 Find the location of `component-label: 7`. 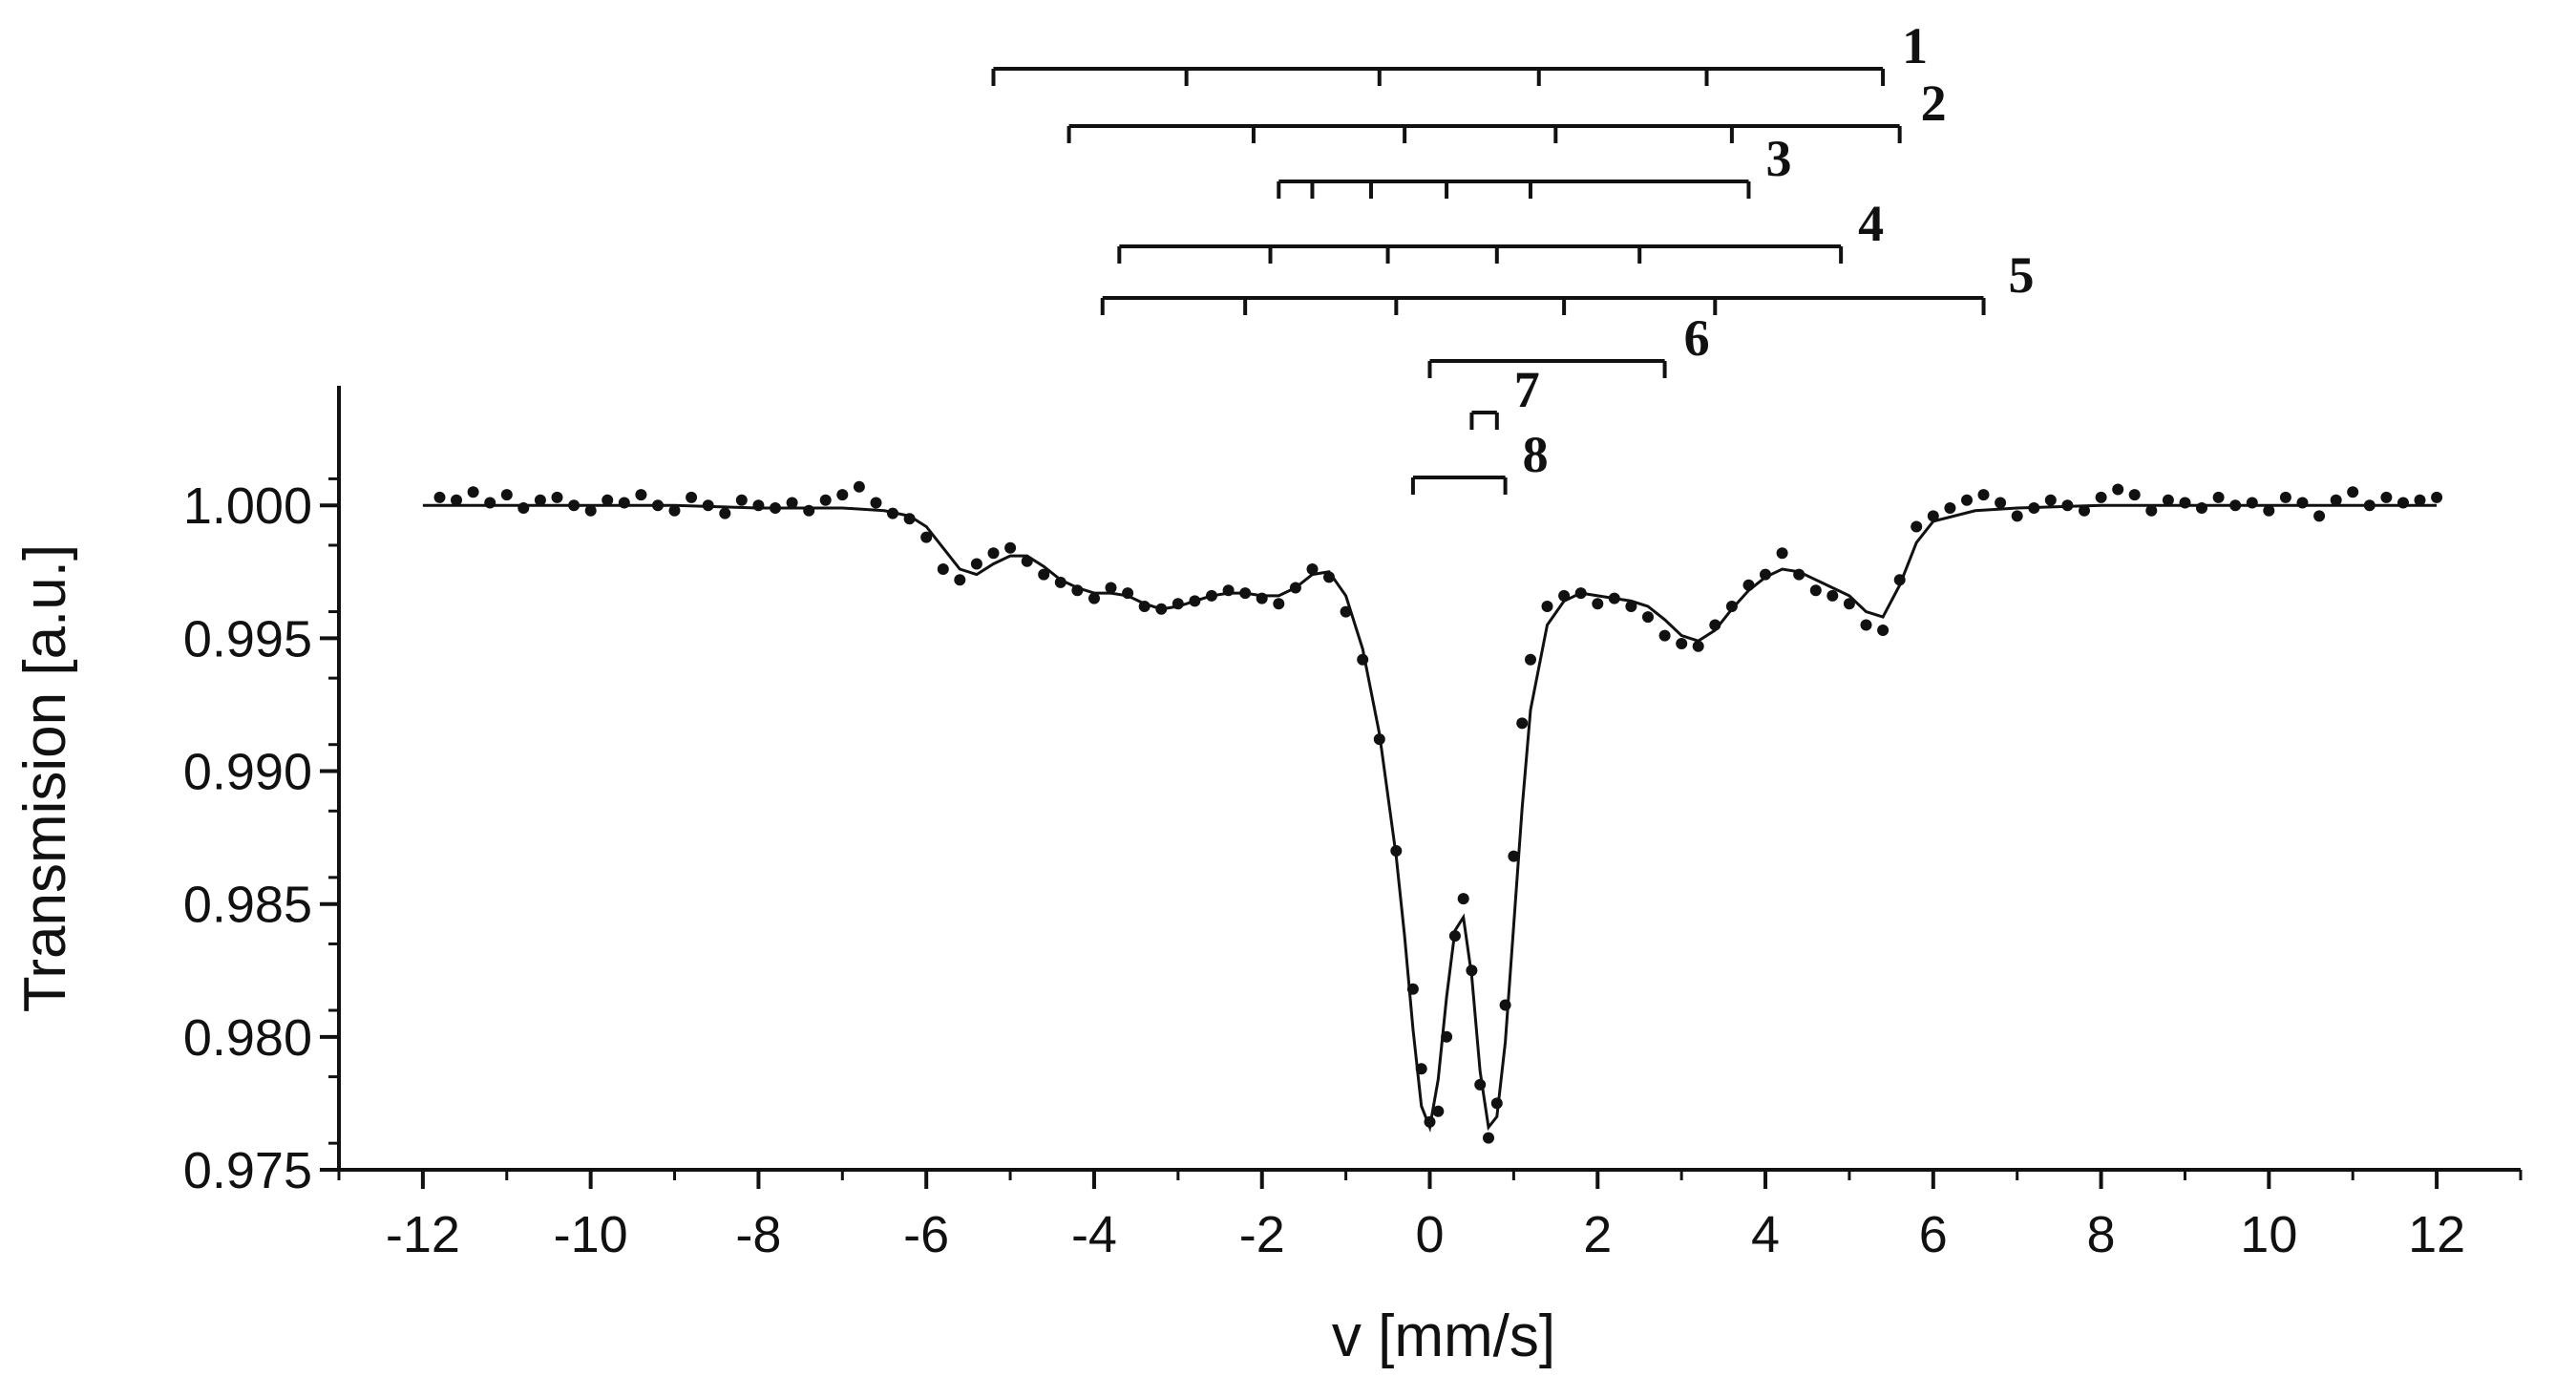

component-label: 7 is located at coordinates (1527, 390).